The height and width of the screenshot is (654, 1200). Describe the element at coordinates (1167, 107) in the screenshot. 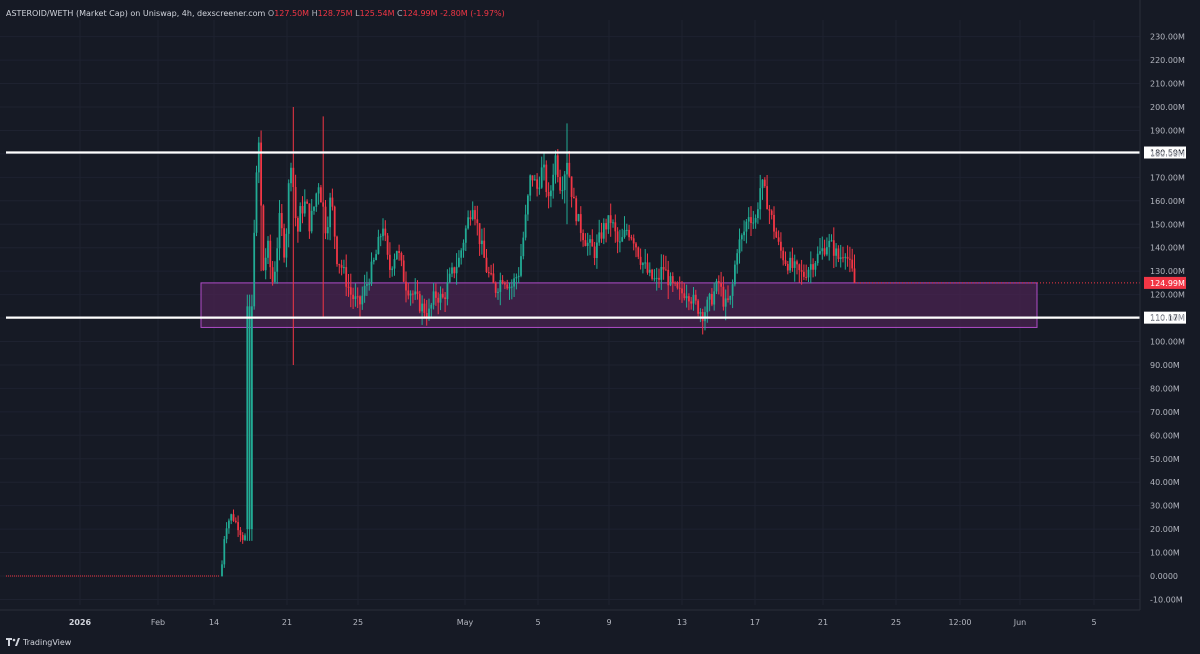

I see `price-tick-label: 200.00M` at that location.